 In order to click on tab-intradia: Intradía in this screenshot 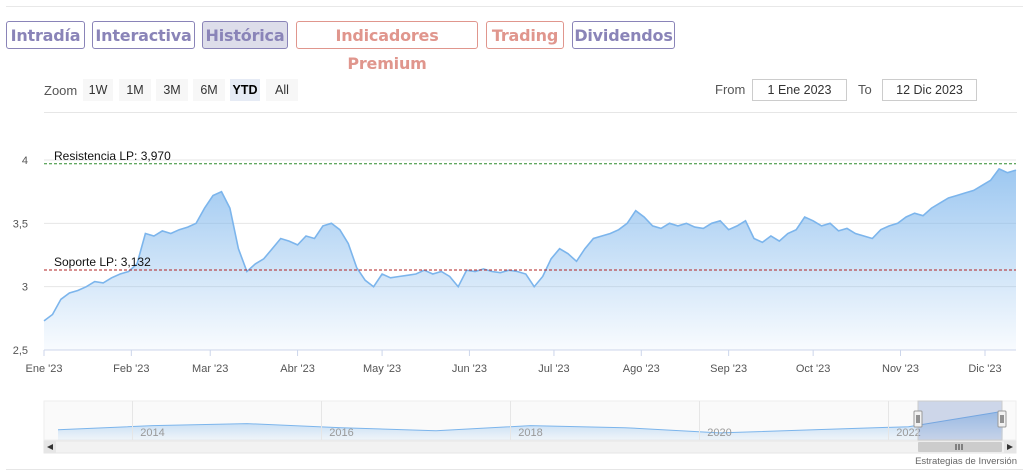, I will do `click(45, 35)`.